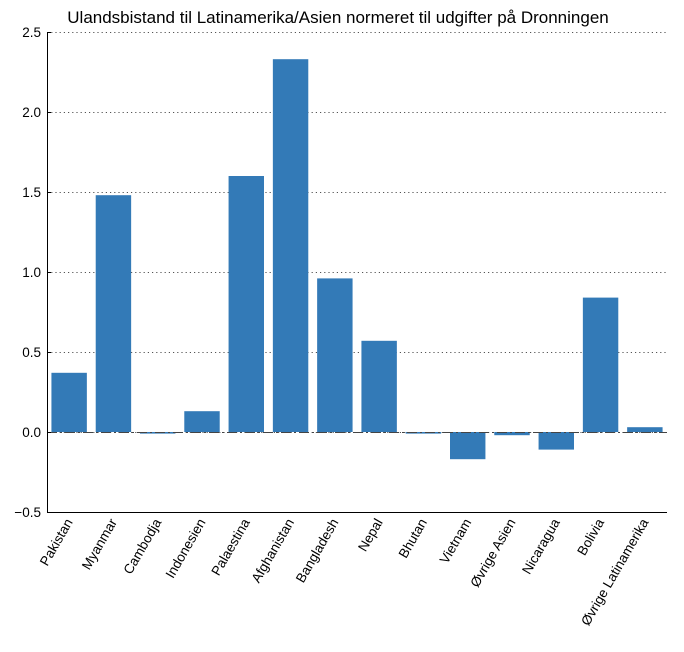 This screenshot has width=684, height=652. Describe the element at coordinates (492, 553) in the screenshot. I see `x-tick-label: Øvrige Asien` at that location.